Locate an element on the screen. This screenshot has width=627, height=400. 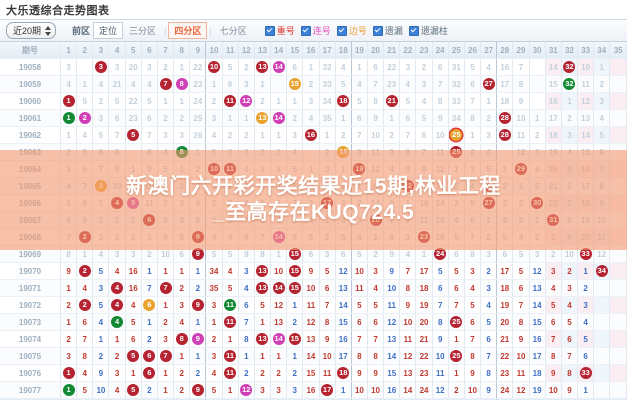
grid-cell: 30 is located at coordinates (537, 203).